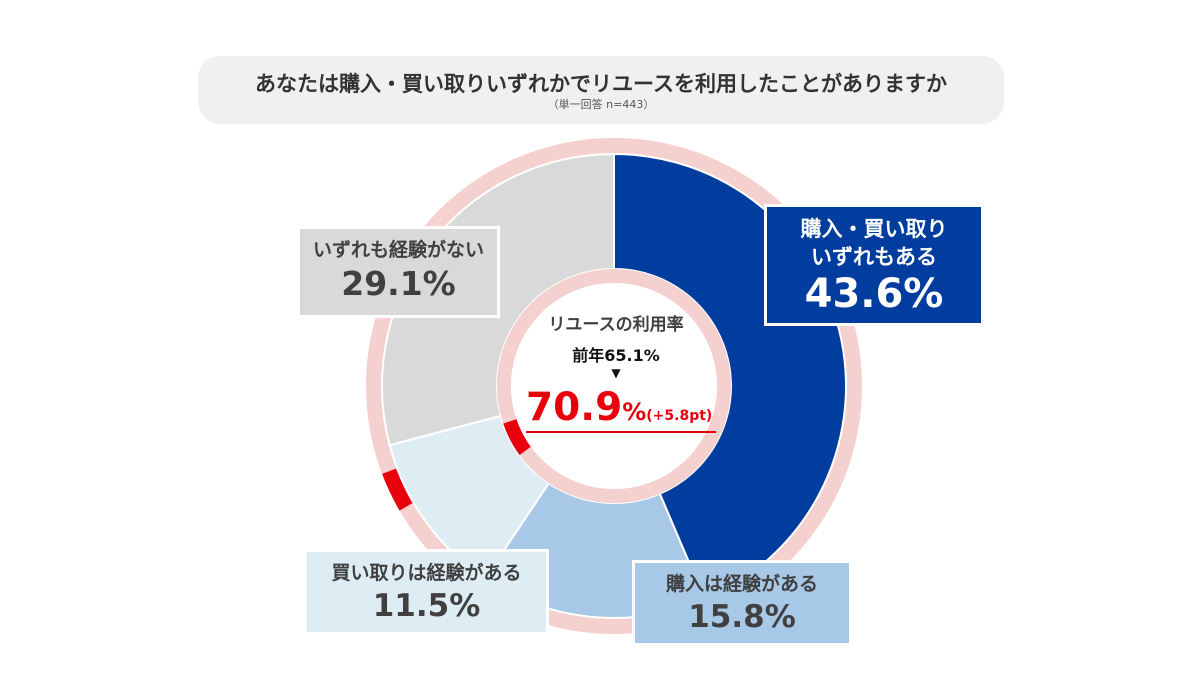  I want to click on center-value-number: 70.9, so click(574, 407).